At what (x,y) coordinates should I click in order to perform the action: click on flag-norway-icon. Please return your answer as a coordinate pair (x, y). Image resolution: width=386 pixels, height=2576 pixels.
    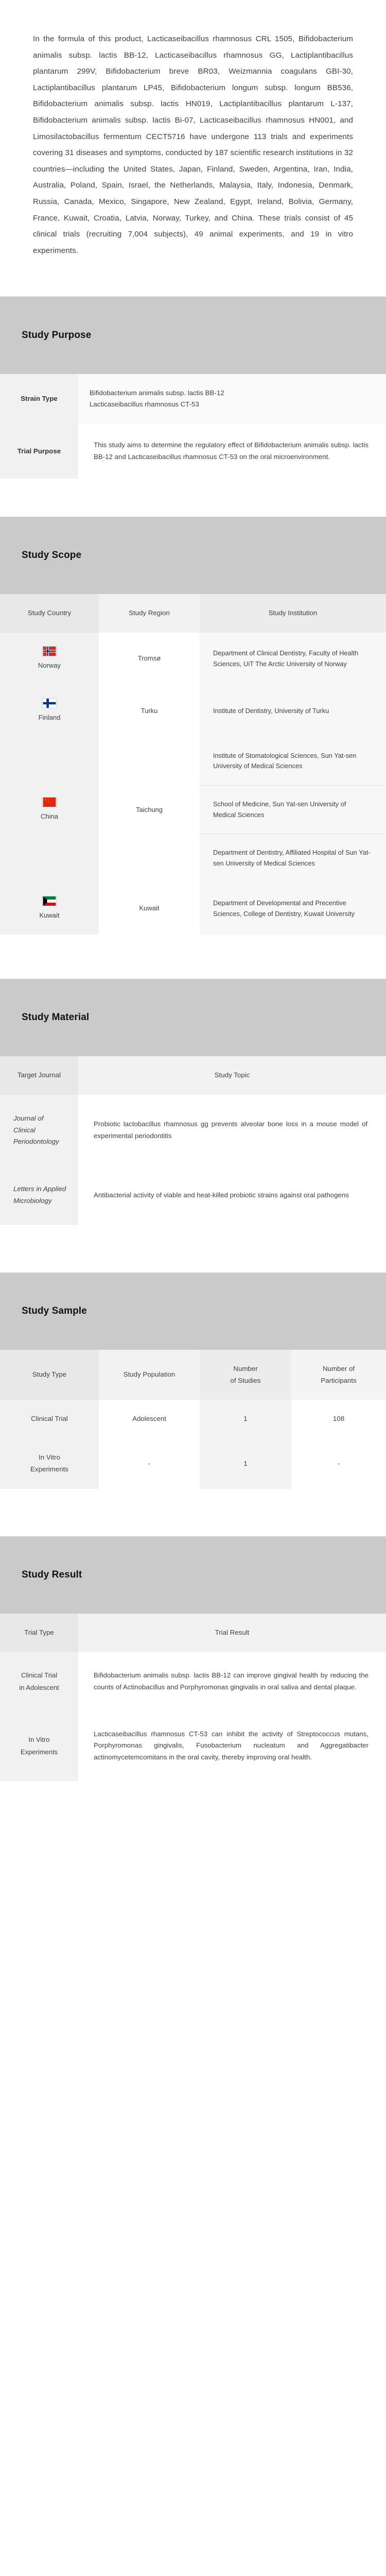
    Looking at the image, I should click on (50, 651).